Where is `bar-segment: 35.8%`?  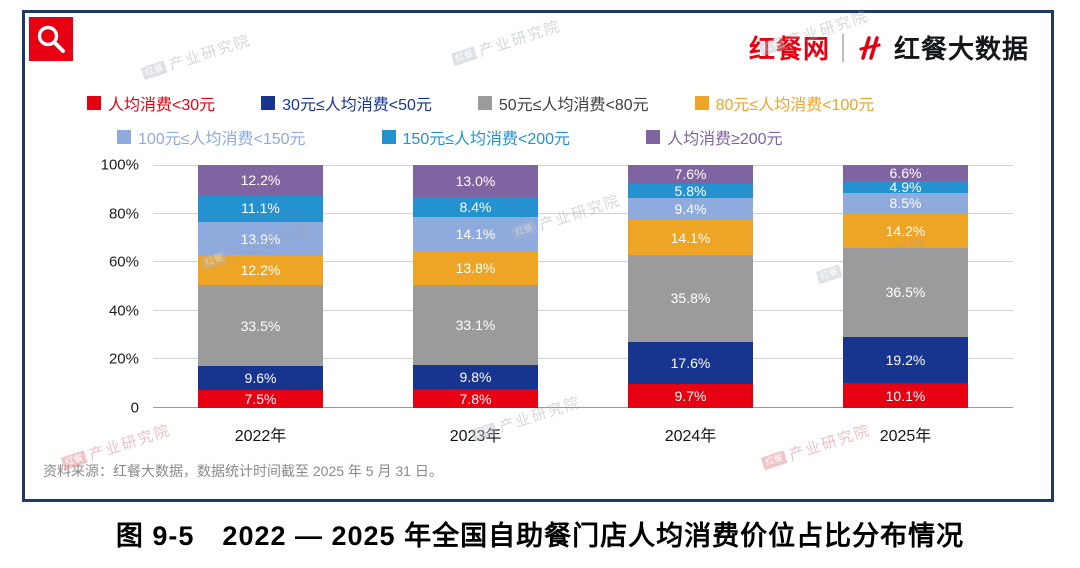 bar-segment: 35.8% is located at coordinates (690, 298).